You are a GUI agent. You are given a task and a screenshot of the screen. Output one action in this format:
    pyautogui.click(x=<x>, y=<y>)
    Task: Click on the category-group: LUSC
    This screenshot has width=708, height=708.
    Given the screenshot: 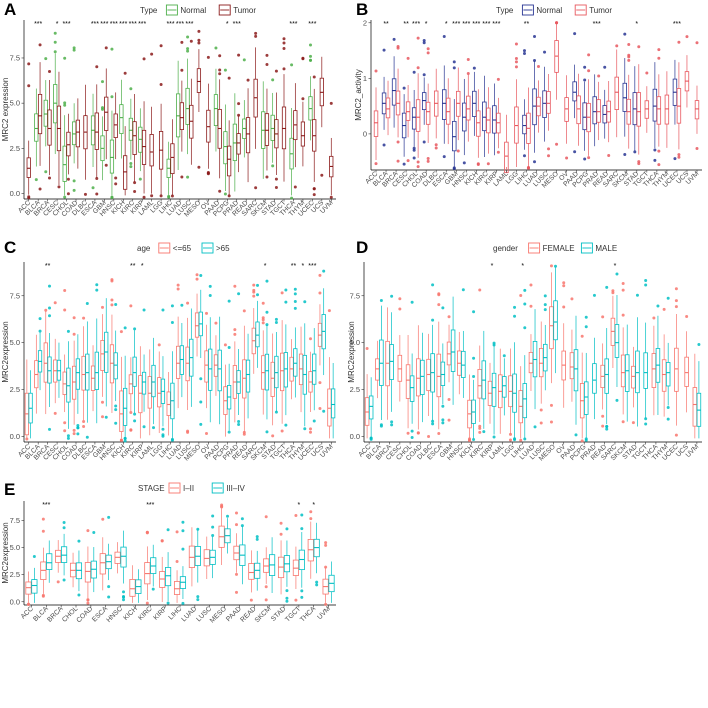 What is the action you would take?
    pyautogui.click(x=538, y=377)
    